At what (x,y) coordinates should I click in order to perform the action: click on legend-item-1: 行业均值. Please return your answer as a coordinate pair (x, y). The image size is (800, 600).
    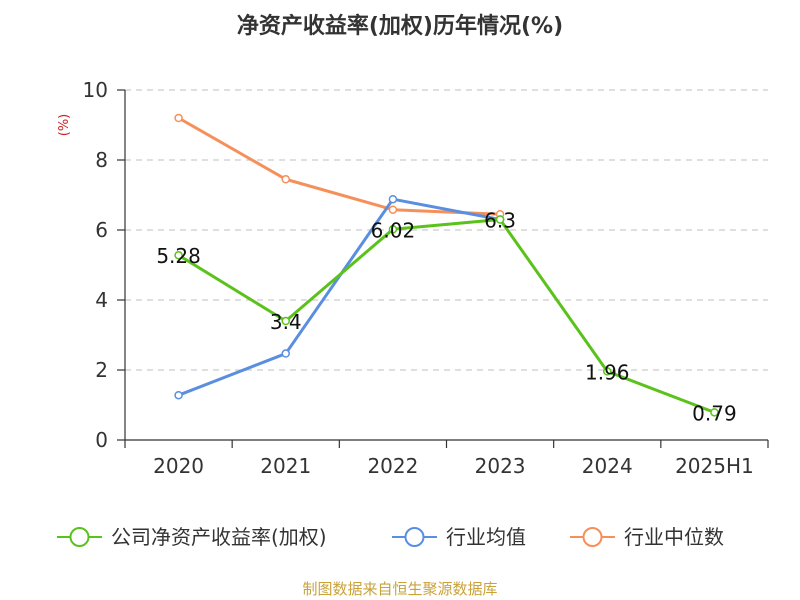
    Looking at the image, I should click on (459, 537).